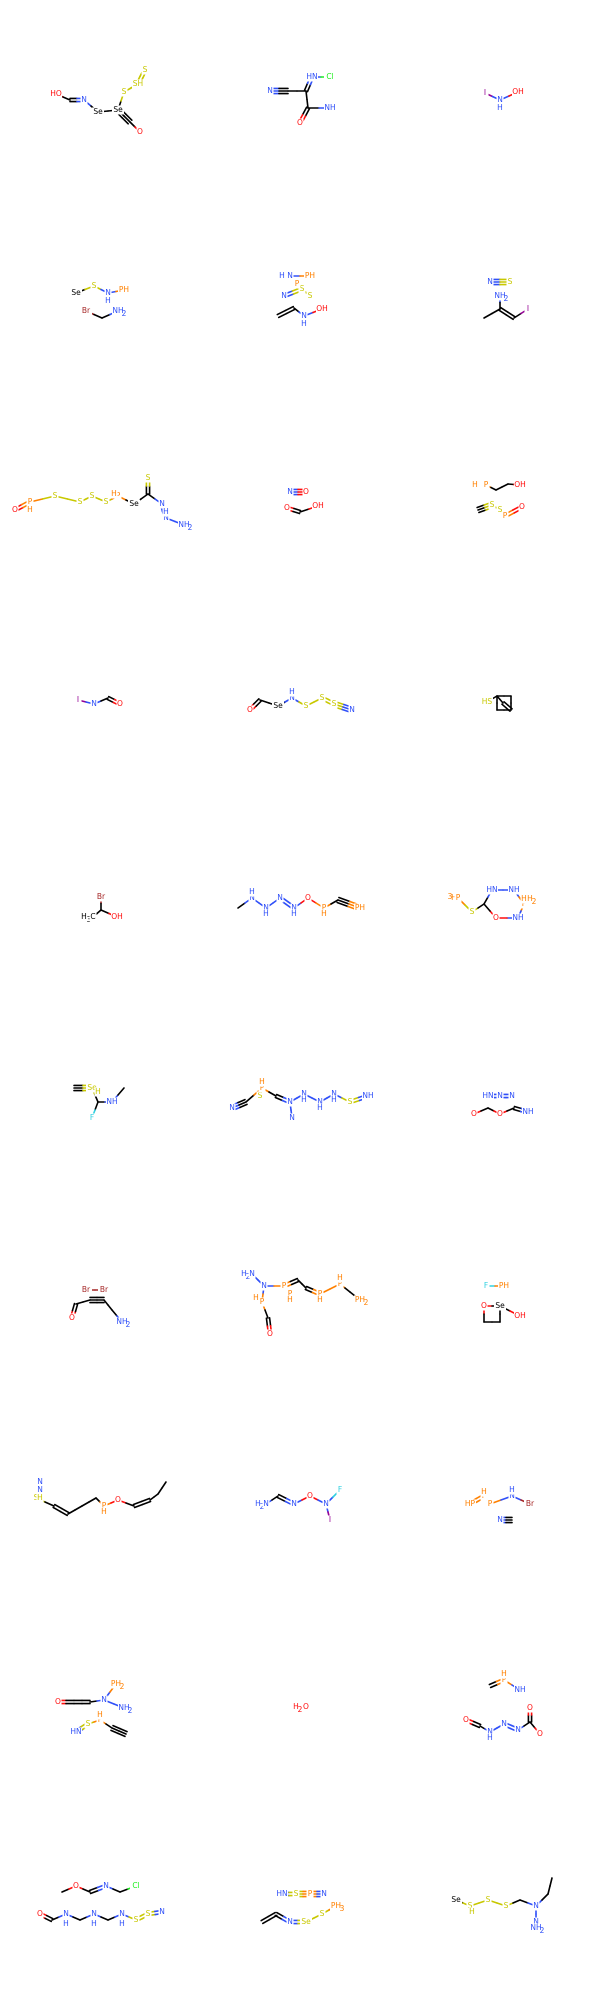  Describe the element at coordinates (500, 1700) in the screenshot. I see `molecule-cell: P H NH O N H N N O O` at that location.